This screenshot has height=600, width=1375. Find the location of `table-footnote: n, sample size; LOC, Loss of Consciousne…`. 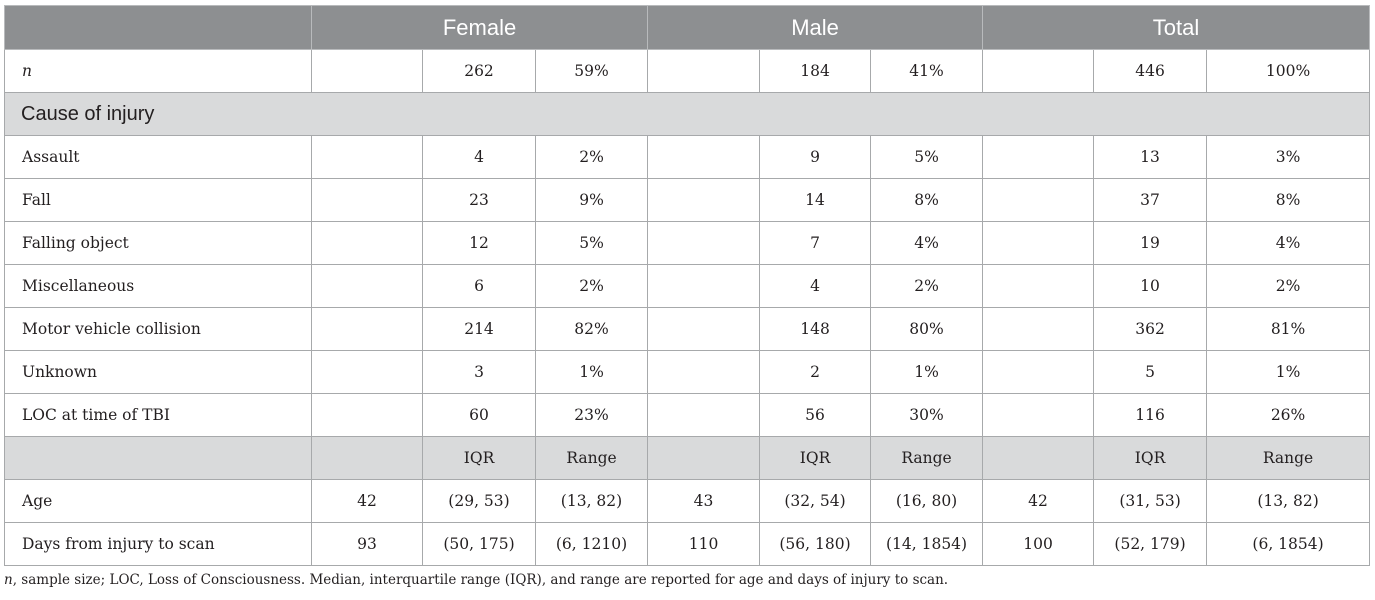

table-footnote: n, sample size; LOC, Loss of Consciousne… is located at coordinates (476, 580).